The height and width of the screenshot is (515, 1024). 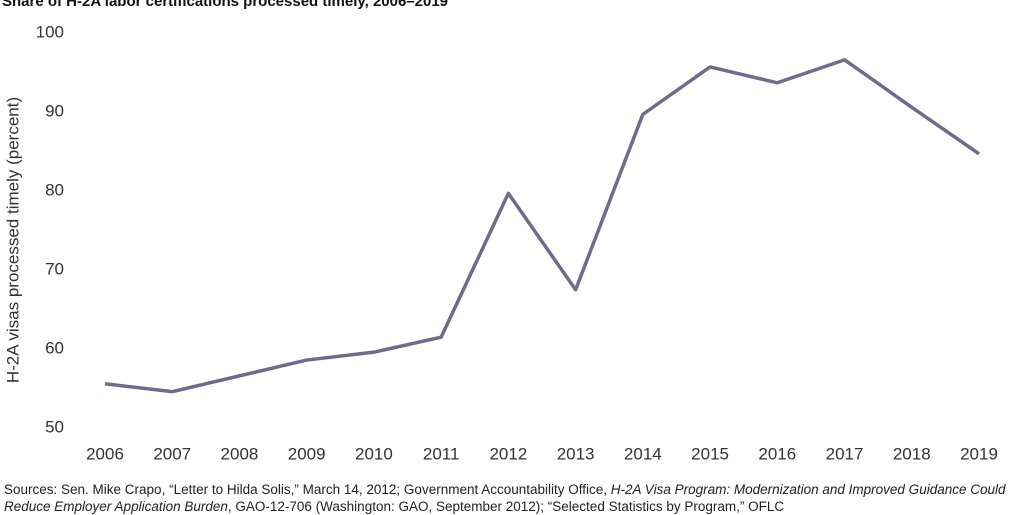 I want to click on x-tick-label: 2018, so click(x=912, y=453).